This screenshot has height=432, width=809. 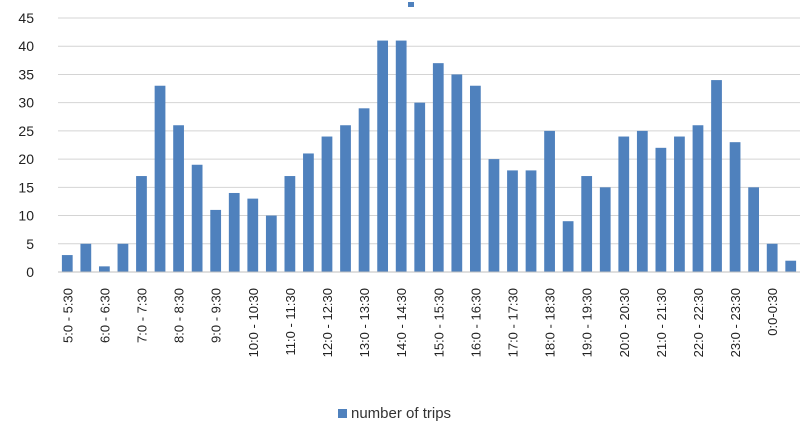 I want to click on legend-swatch-number-of-trips, so click(x=342, y=413).